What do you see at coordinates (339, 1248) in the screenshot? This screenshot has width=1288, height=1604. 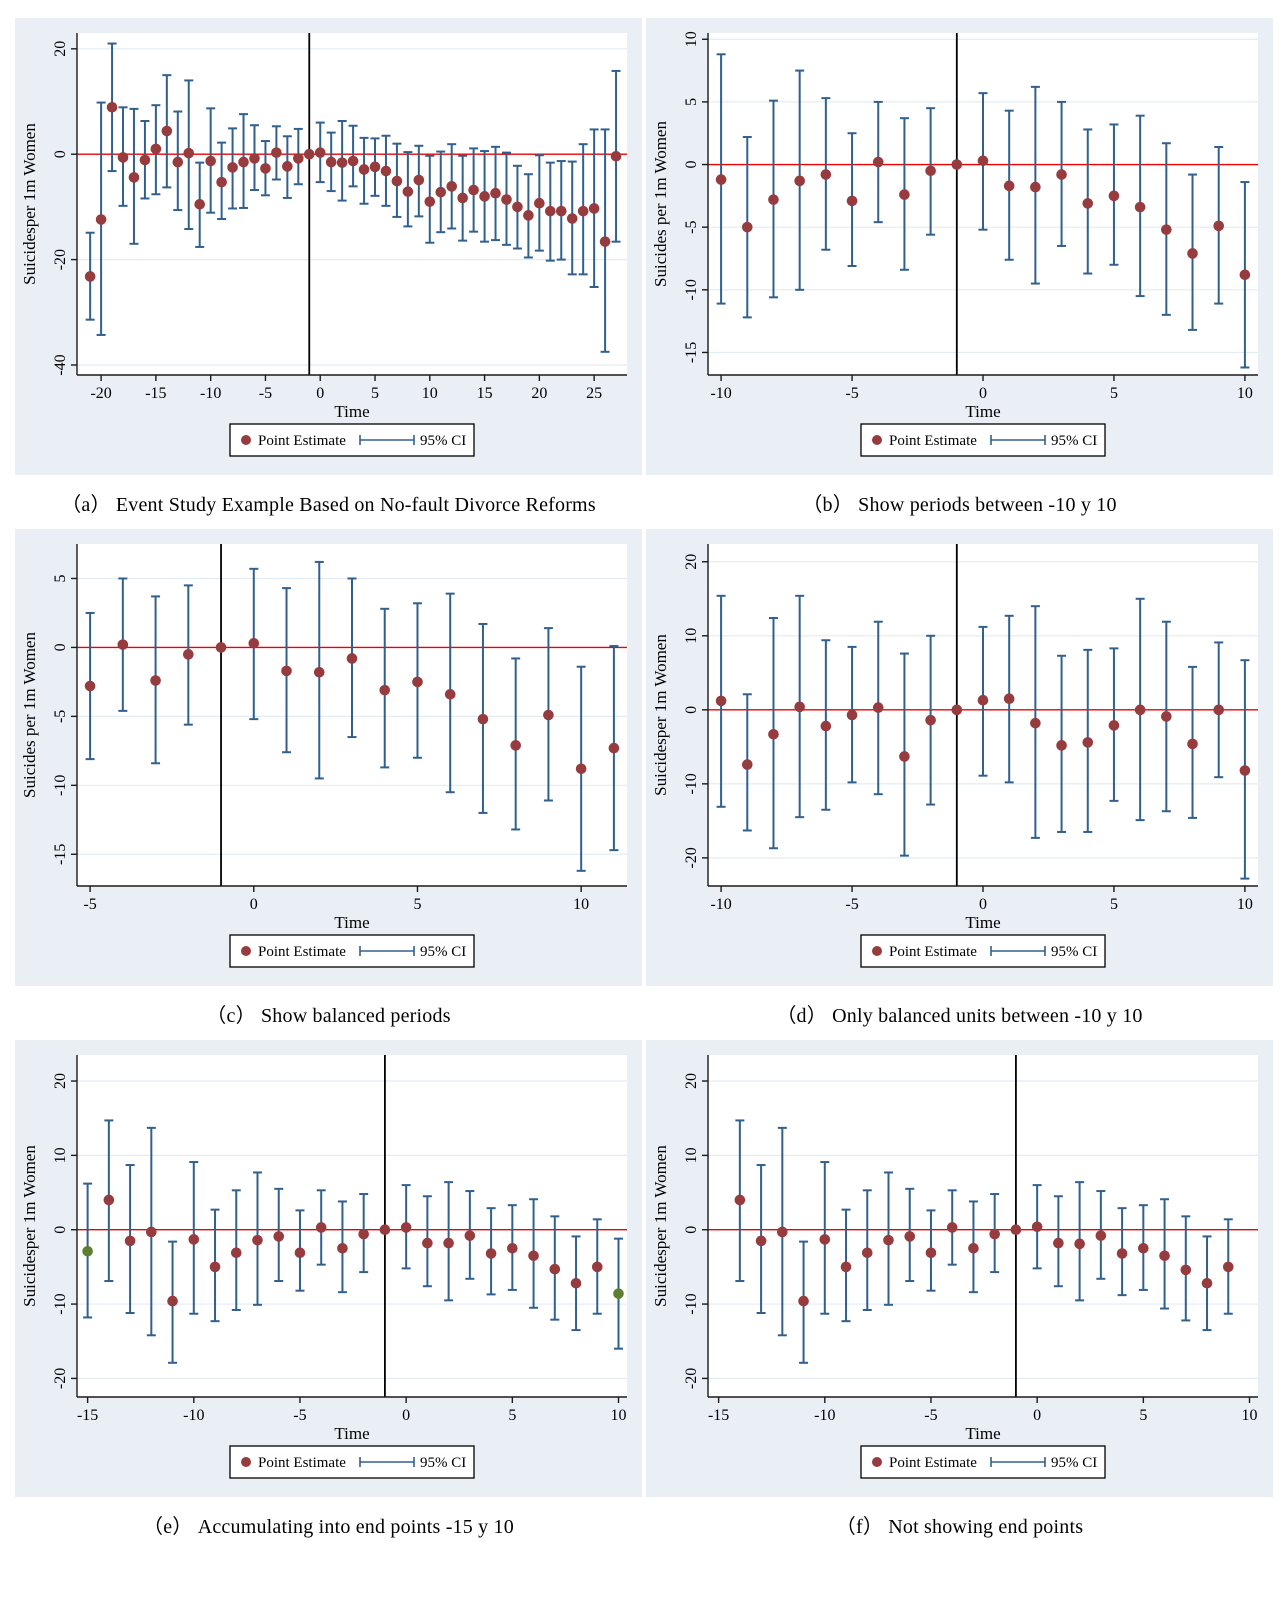 I see `tick-labels: 20 10 0 -10 -20 -15 -10 -5 0 5 10` at bounding box center [339, 1248].